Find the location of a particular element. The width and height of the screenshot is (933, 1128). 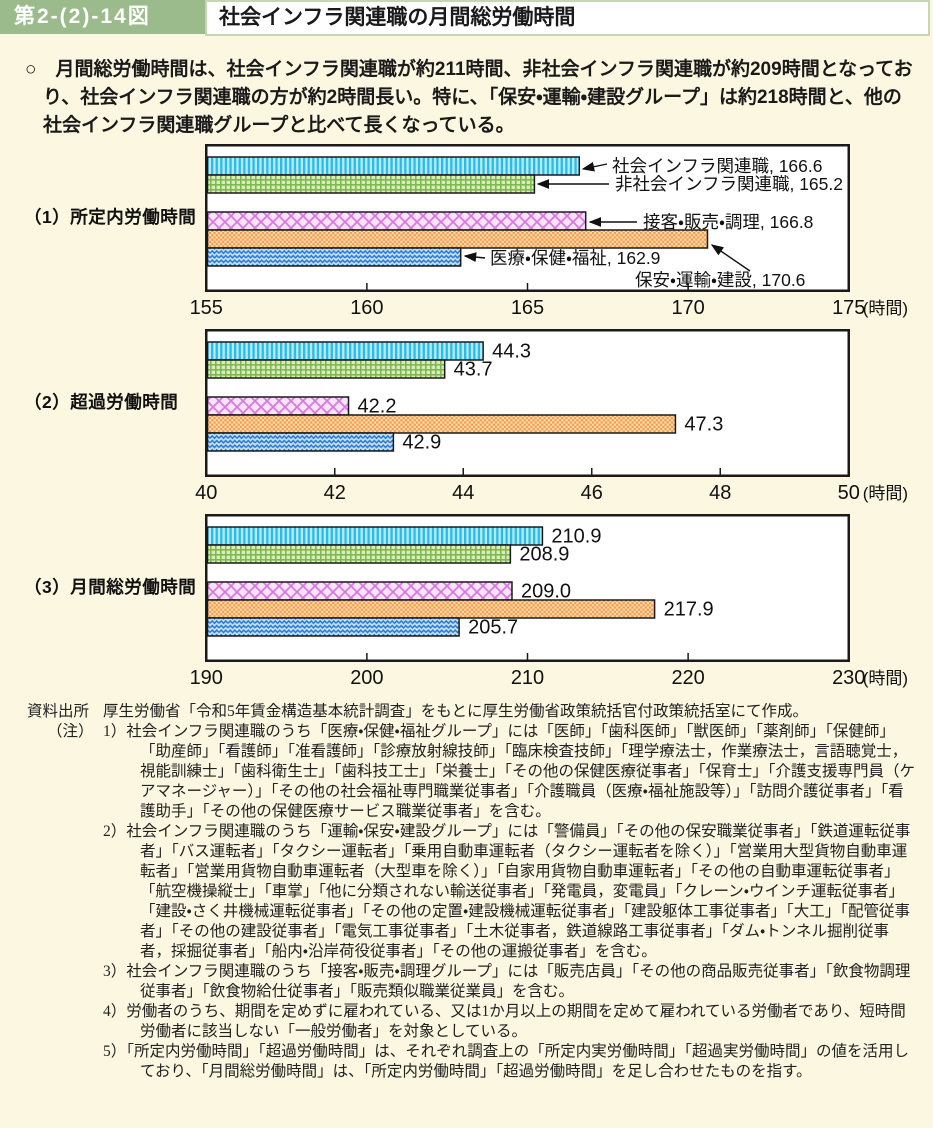

panel-label-3: （3）月間総労働時間 is located at coordinates (110, 587).